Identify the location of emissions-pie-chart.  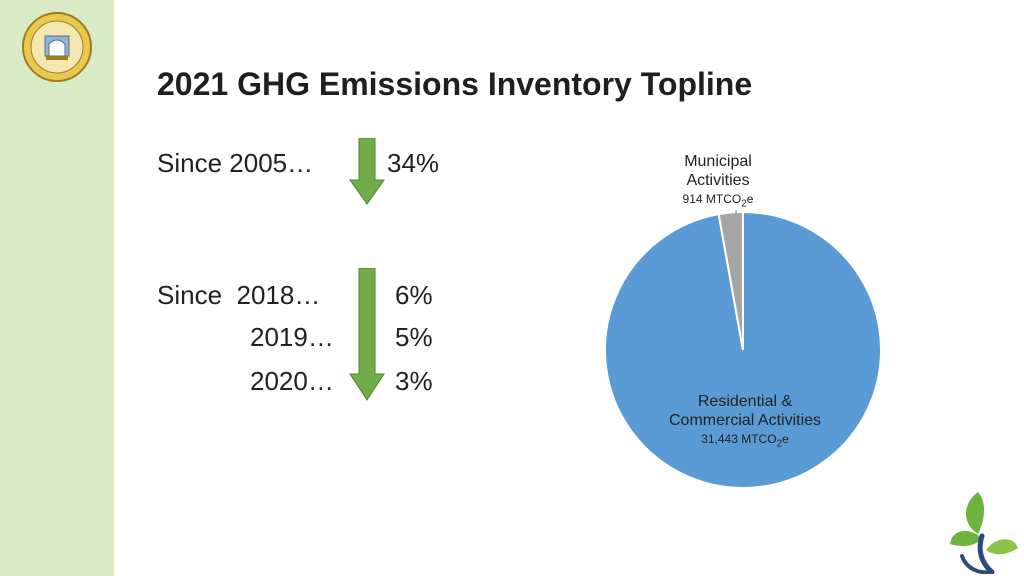
(743, 349).